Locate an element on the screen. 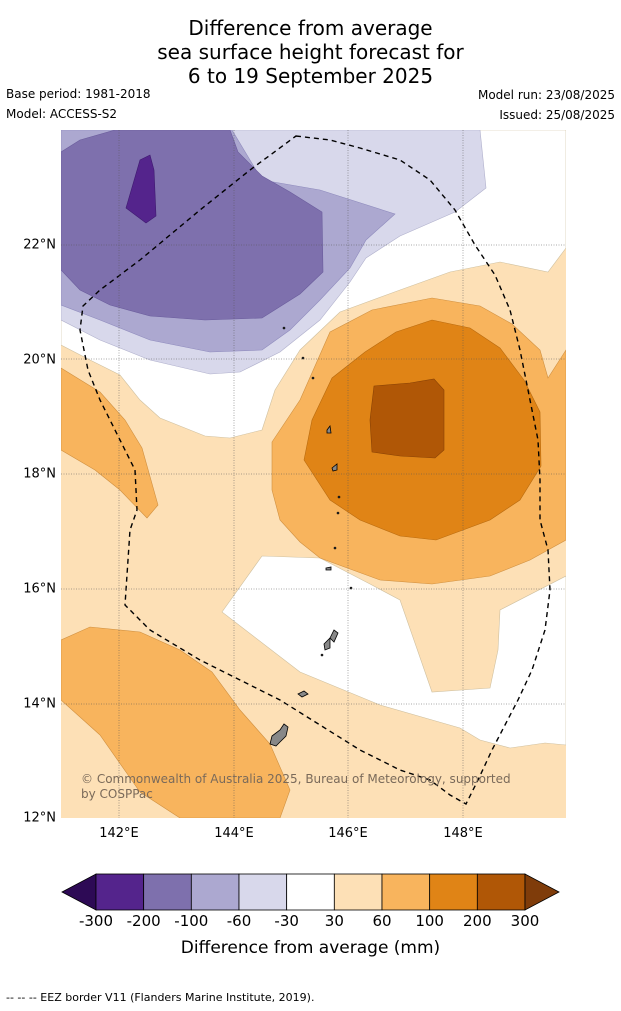 The height and width of the screenshot is (1011, 621). colorbar-tick-label: 60 is located at coordinates (382, 921).